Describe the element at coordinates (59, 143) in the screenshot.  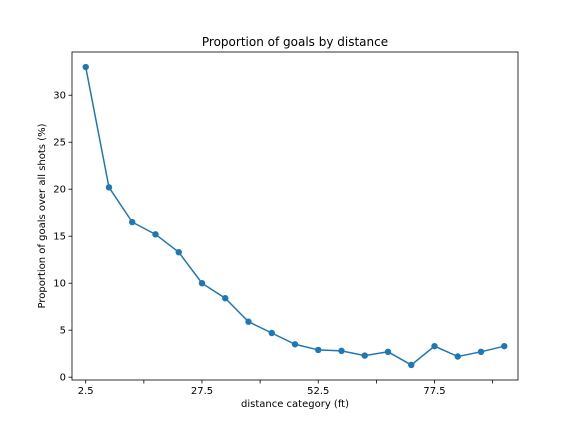
I see `y-tick-label: 25` at that location.